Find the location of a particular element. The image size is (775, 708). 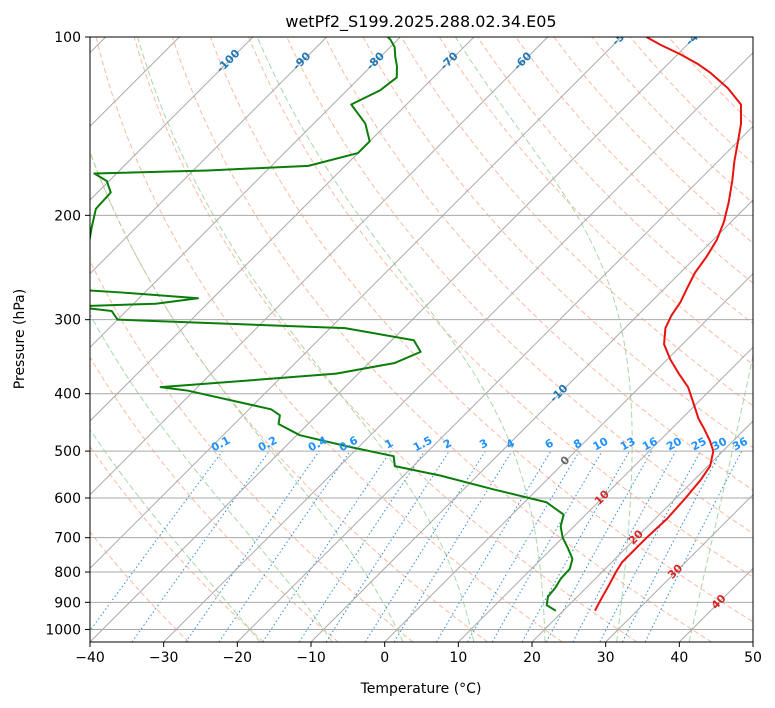

x-tick-label: 40 is located at coordinates (679, 658).